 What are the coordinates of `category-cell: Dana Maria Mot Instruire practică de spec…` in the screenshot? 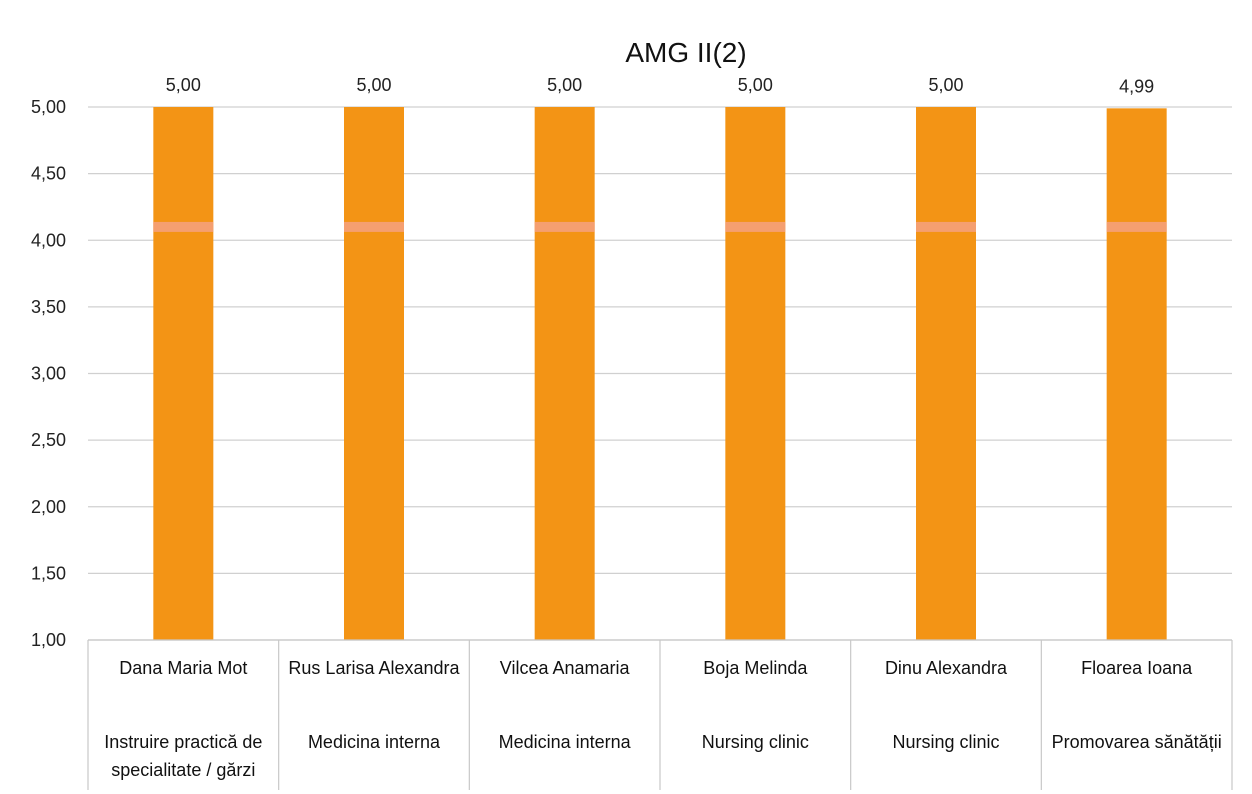 It's located at (183, 715).